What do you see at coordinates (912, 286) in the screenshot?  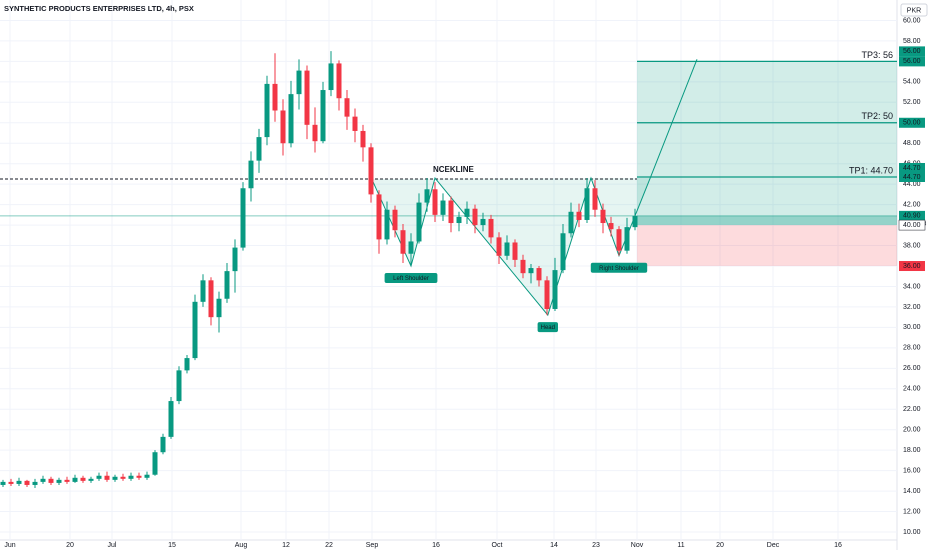 I see `y-tick-label: 34.00` at bounding box center [912, 286].